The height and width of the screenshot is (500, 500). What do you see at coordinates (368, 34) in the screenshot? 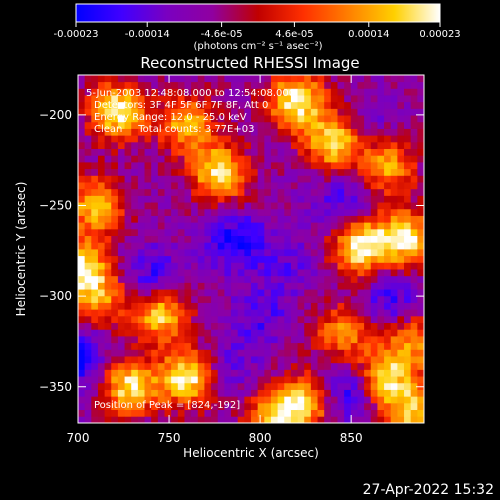
I see `colorbar-tick-label: 0.00014` at bounding box center [368, 34].